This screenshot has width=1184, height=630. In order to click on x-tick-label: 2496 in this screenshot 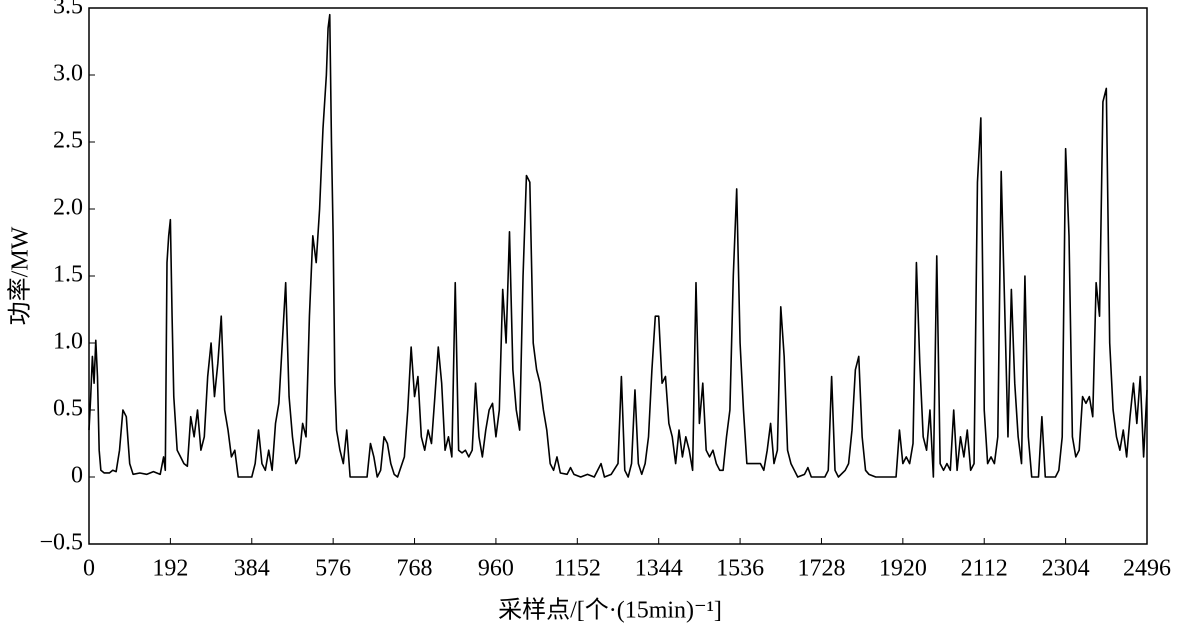, I will do `click(1147, 569)`.